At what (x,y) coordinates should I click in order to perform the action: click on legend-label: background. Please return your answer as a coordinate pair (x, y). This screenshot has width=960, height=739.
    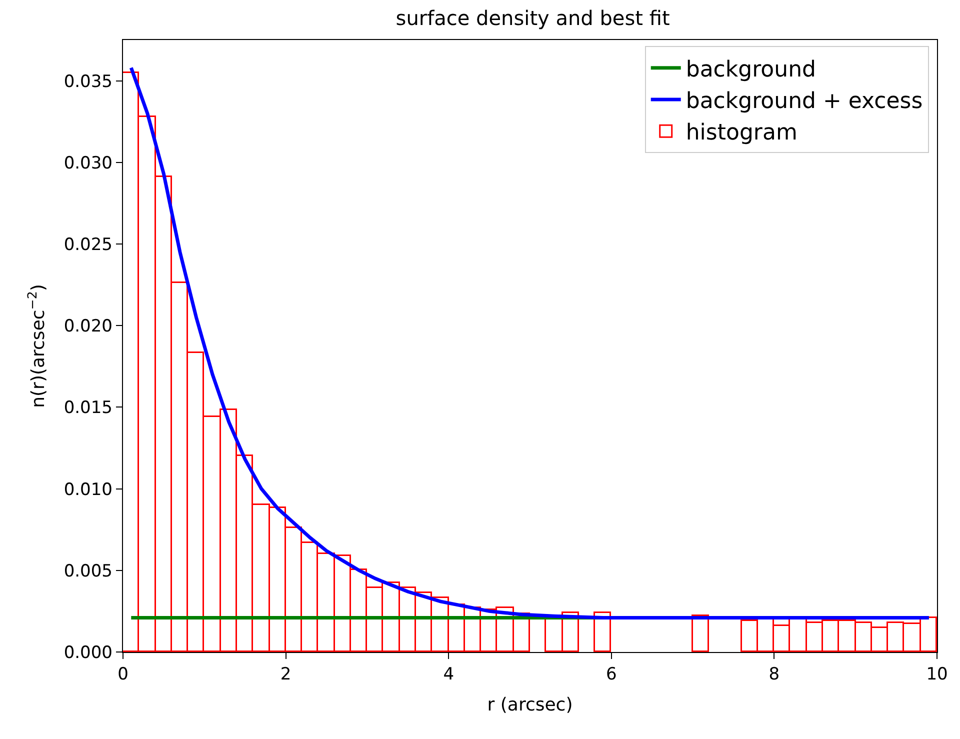
    Looking at the image, I should click on (751, 70).